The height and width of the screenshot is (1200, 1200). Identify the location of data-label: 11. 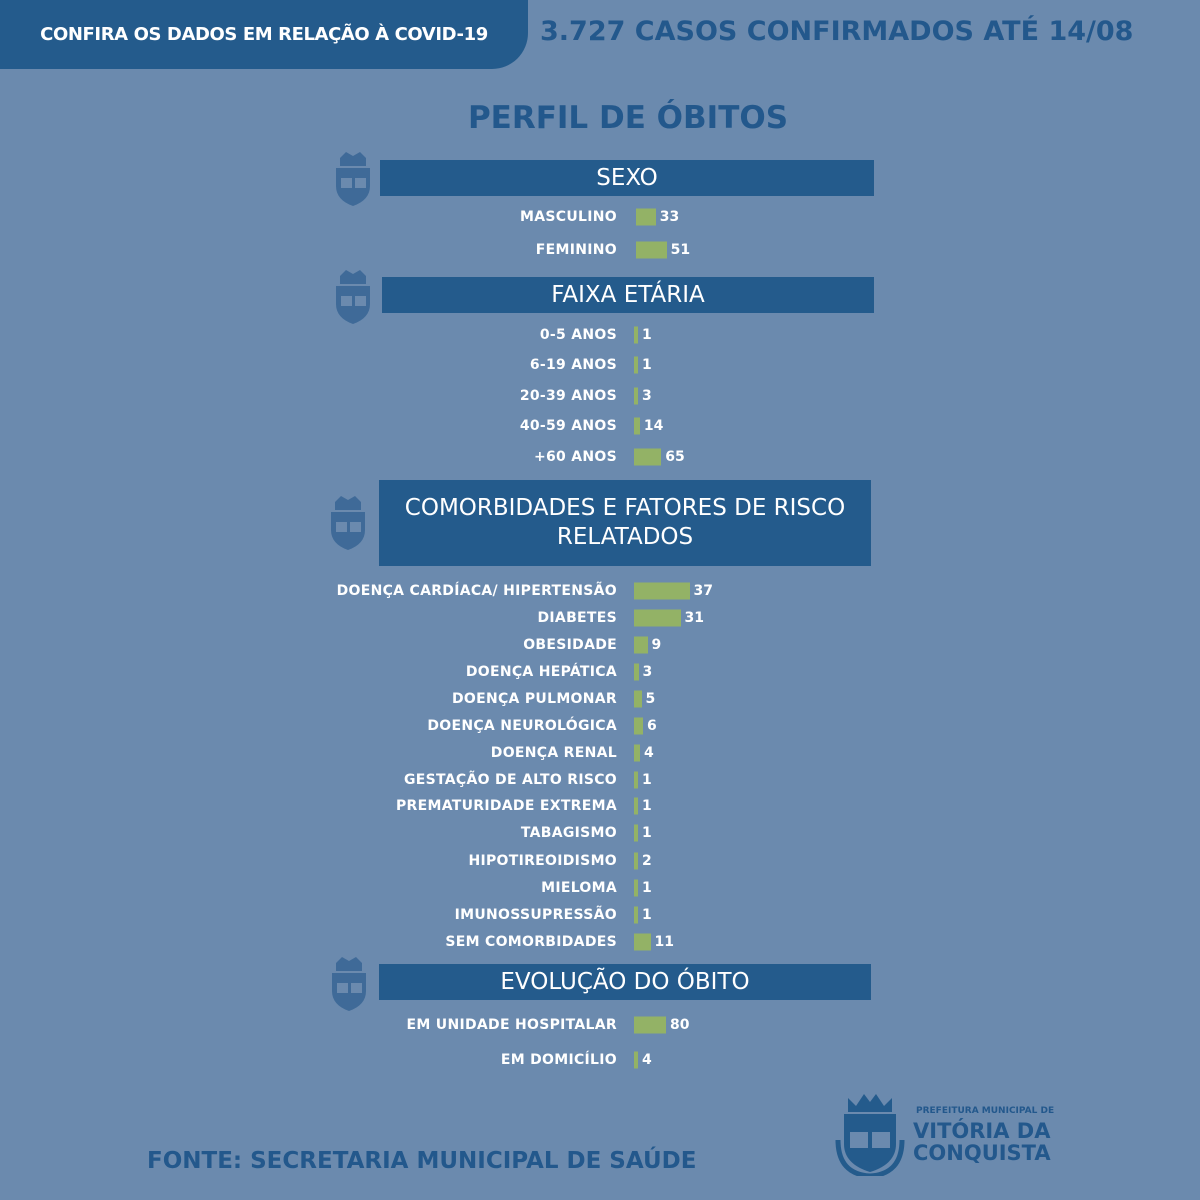
(664, 942).